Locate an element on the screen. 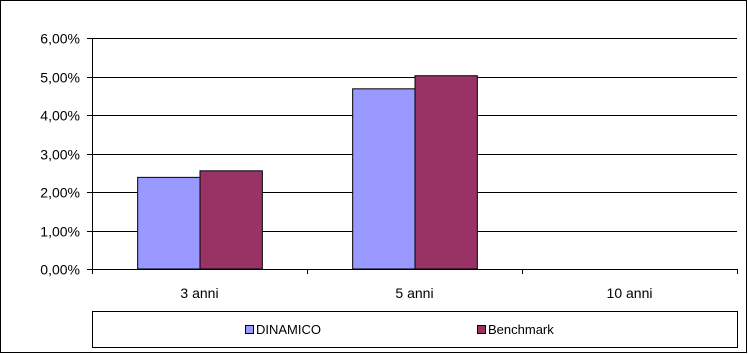 The height and width of the screenshot is (354, 748). bar-dinamico-3-anni is located at coordinates (169, 223).